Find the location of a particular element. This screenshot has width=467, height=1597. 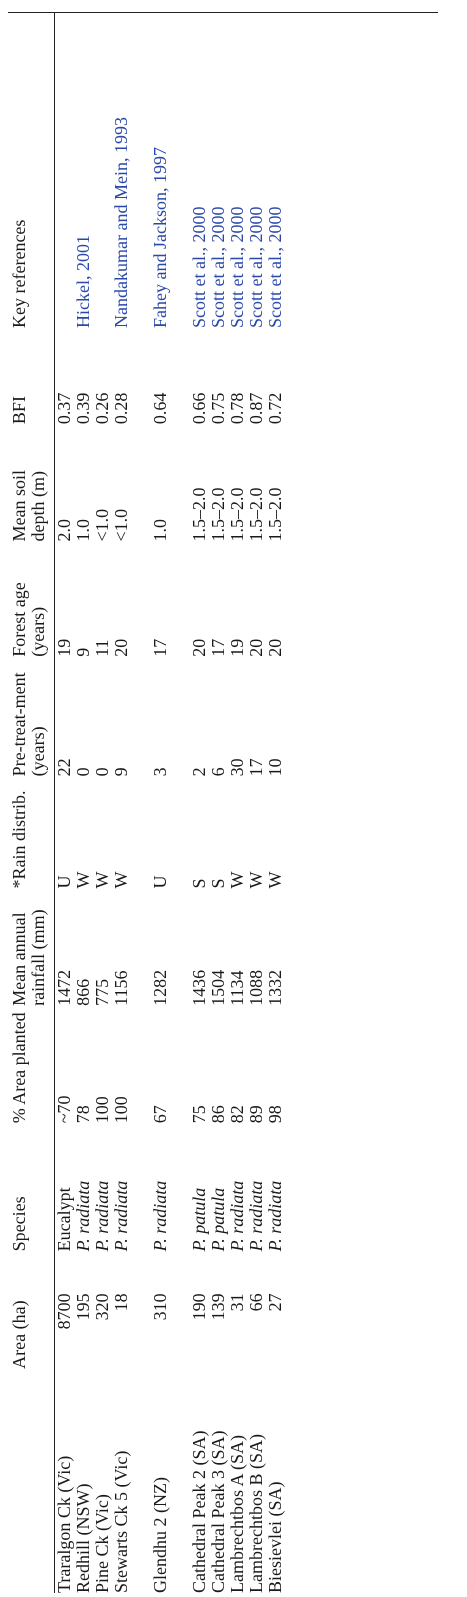

cell-area-planted: 89 is located at coordinates (256, 1114).